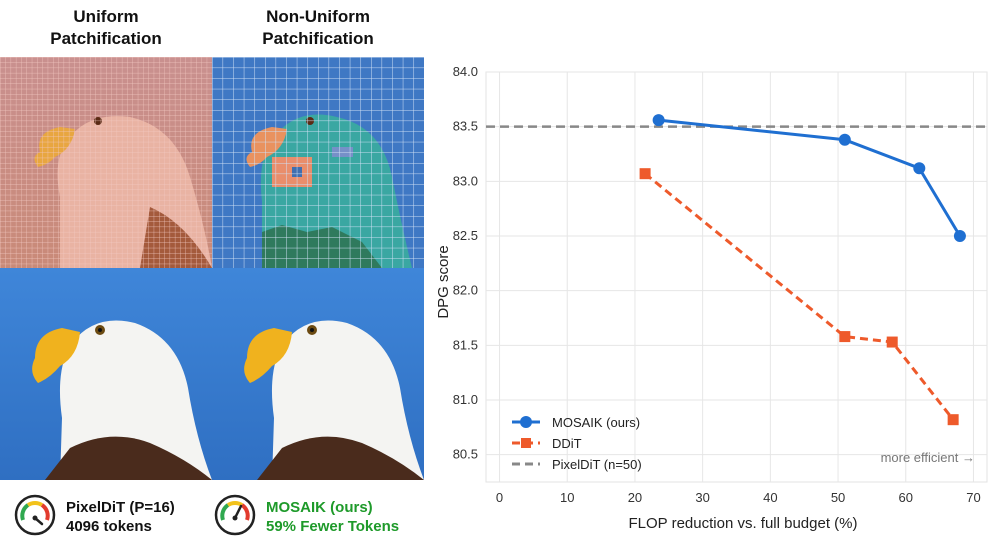 This screenshot has height=547, width=996. I want to click on x-axis-label: FLOP reduction vs. full budget (%), so click(743, 523).